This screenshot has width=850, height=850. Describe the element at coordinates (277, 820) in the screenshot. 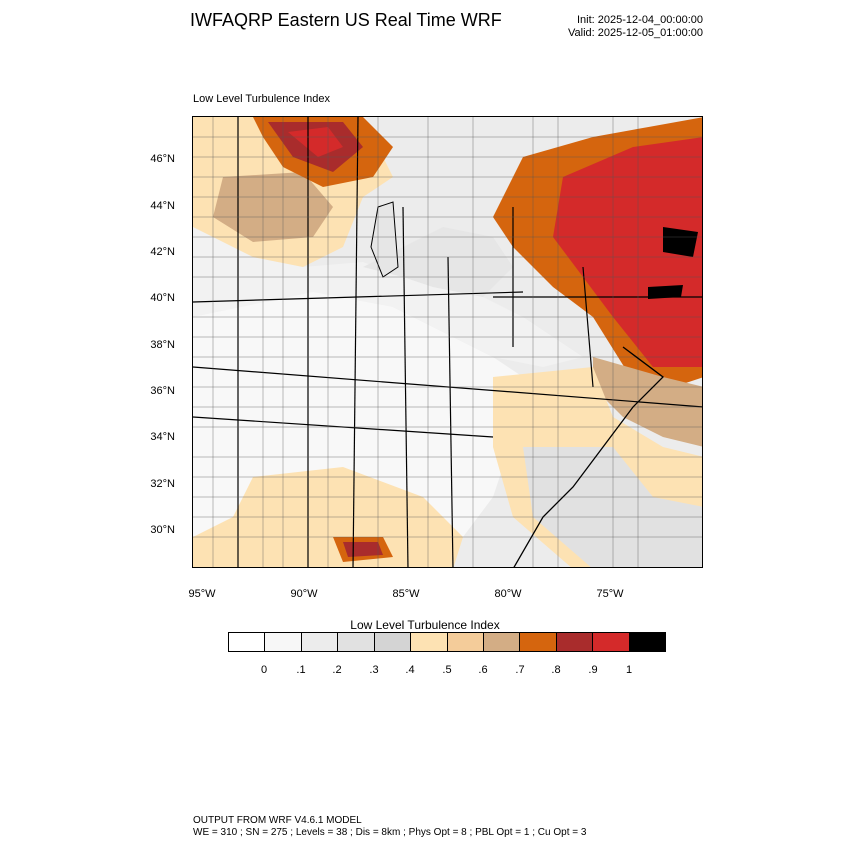

I see `model-output-label: OUTPUT FROM WRF V4.6.1 MODEL` at that location.